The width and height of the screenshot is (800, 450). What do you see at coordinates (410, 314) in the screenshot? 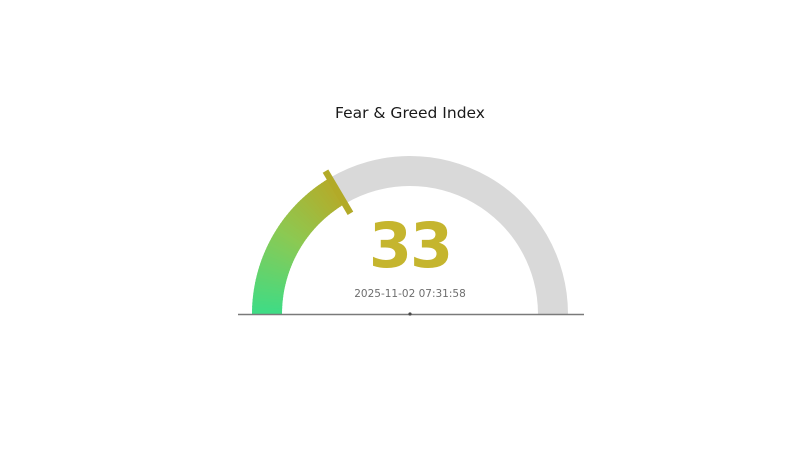
I see `gauge-pivot-dot` at bounding box center [410, 314].